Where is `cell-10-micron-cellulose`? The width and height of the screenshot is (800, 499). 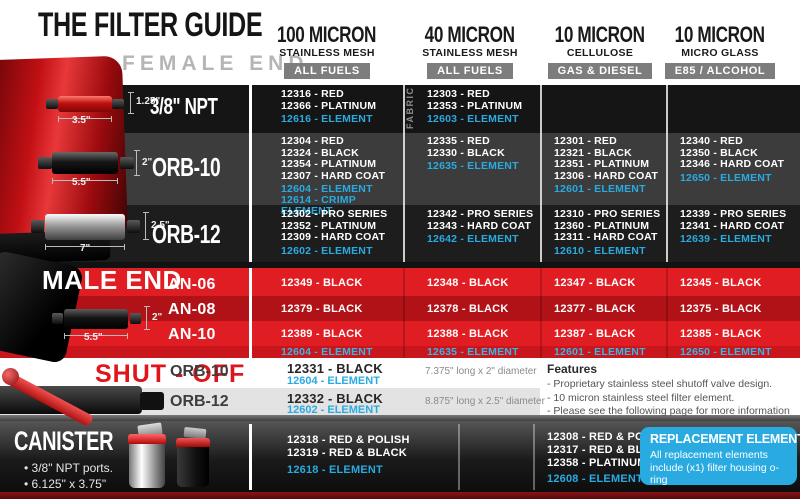
cell-10-micron-cellulose is located at coordinates (603, 107).